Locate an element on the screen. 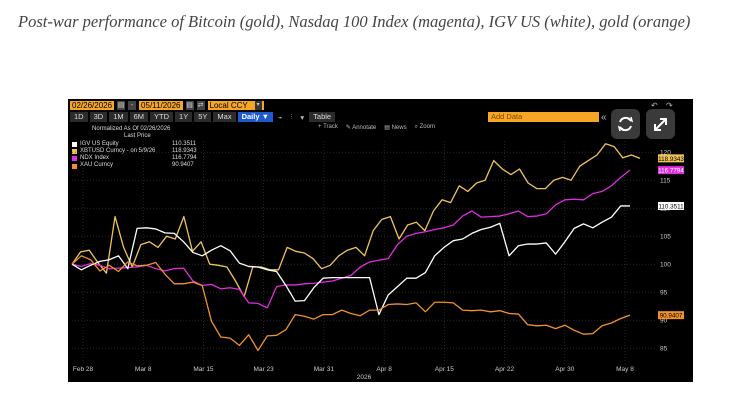 This screenshot has width=735, height=408. refresh-button is located at coordinates (625, 124).